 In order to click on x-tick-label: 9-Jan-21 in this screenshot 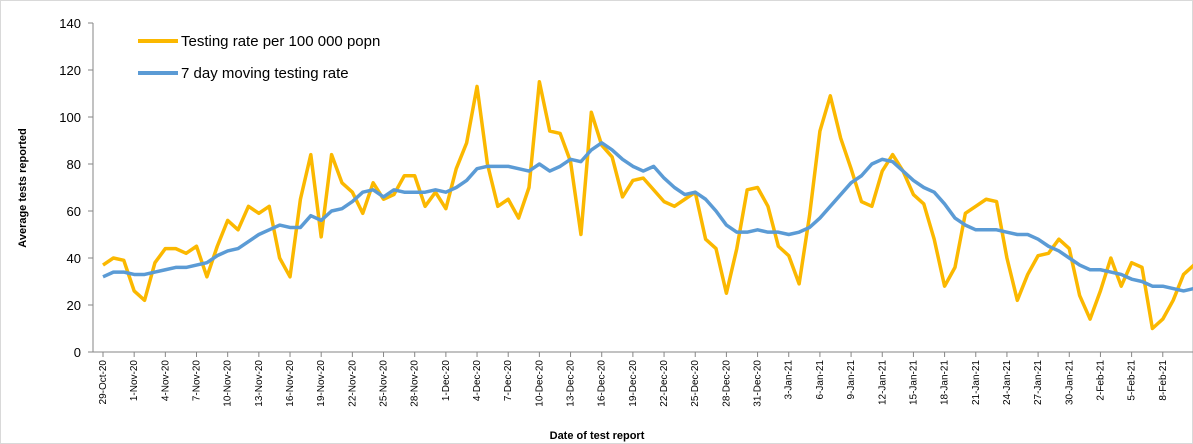, I will do `click(851, 380)`.